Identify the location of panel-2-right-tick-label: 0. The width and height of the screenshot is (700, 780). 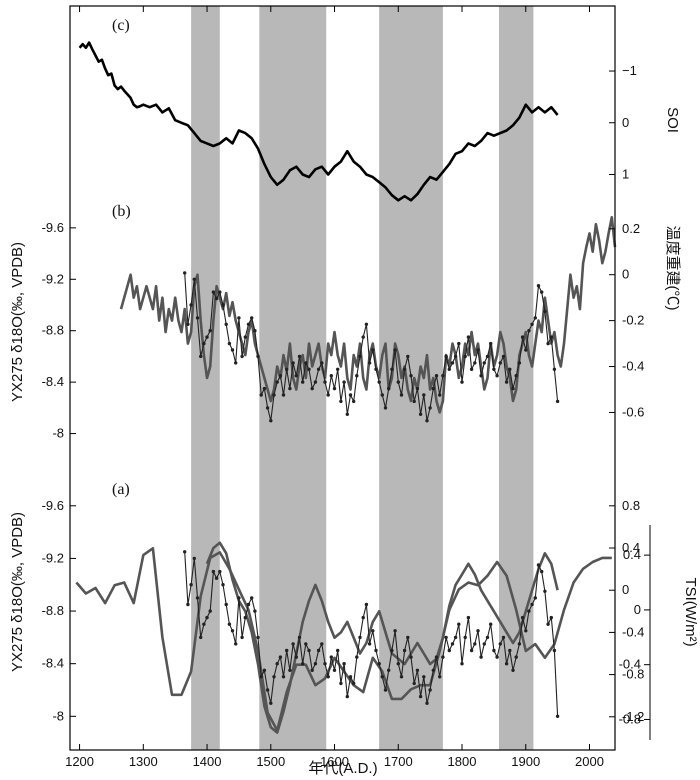
(625, 589).